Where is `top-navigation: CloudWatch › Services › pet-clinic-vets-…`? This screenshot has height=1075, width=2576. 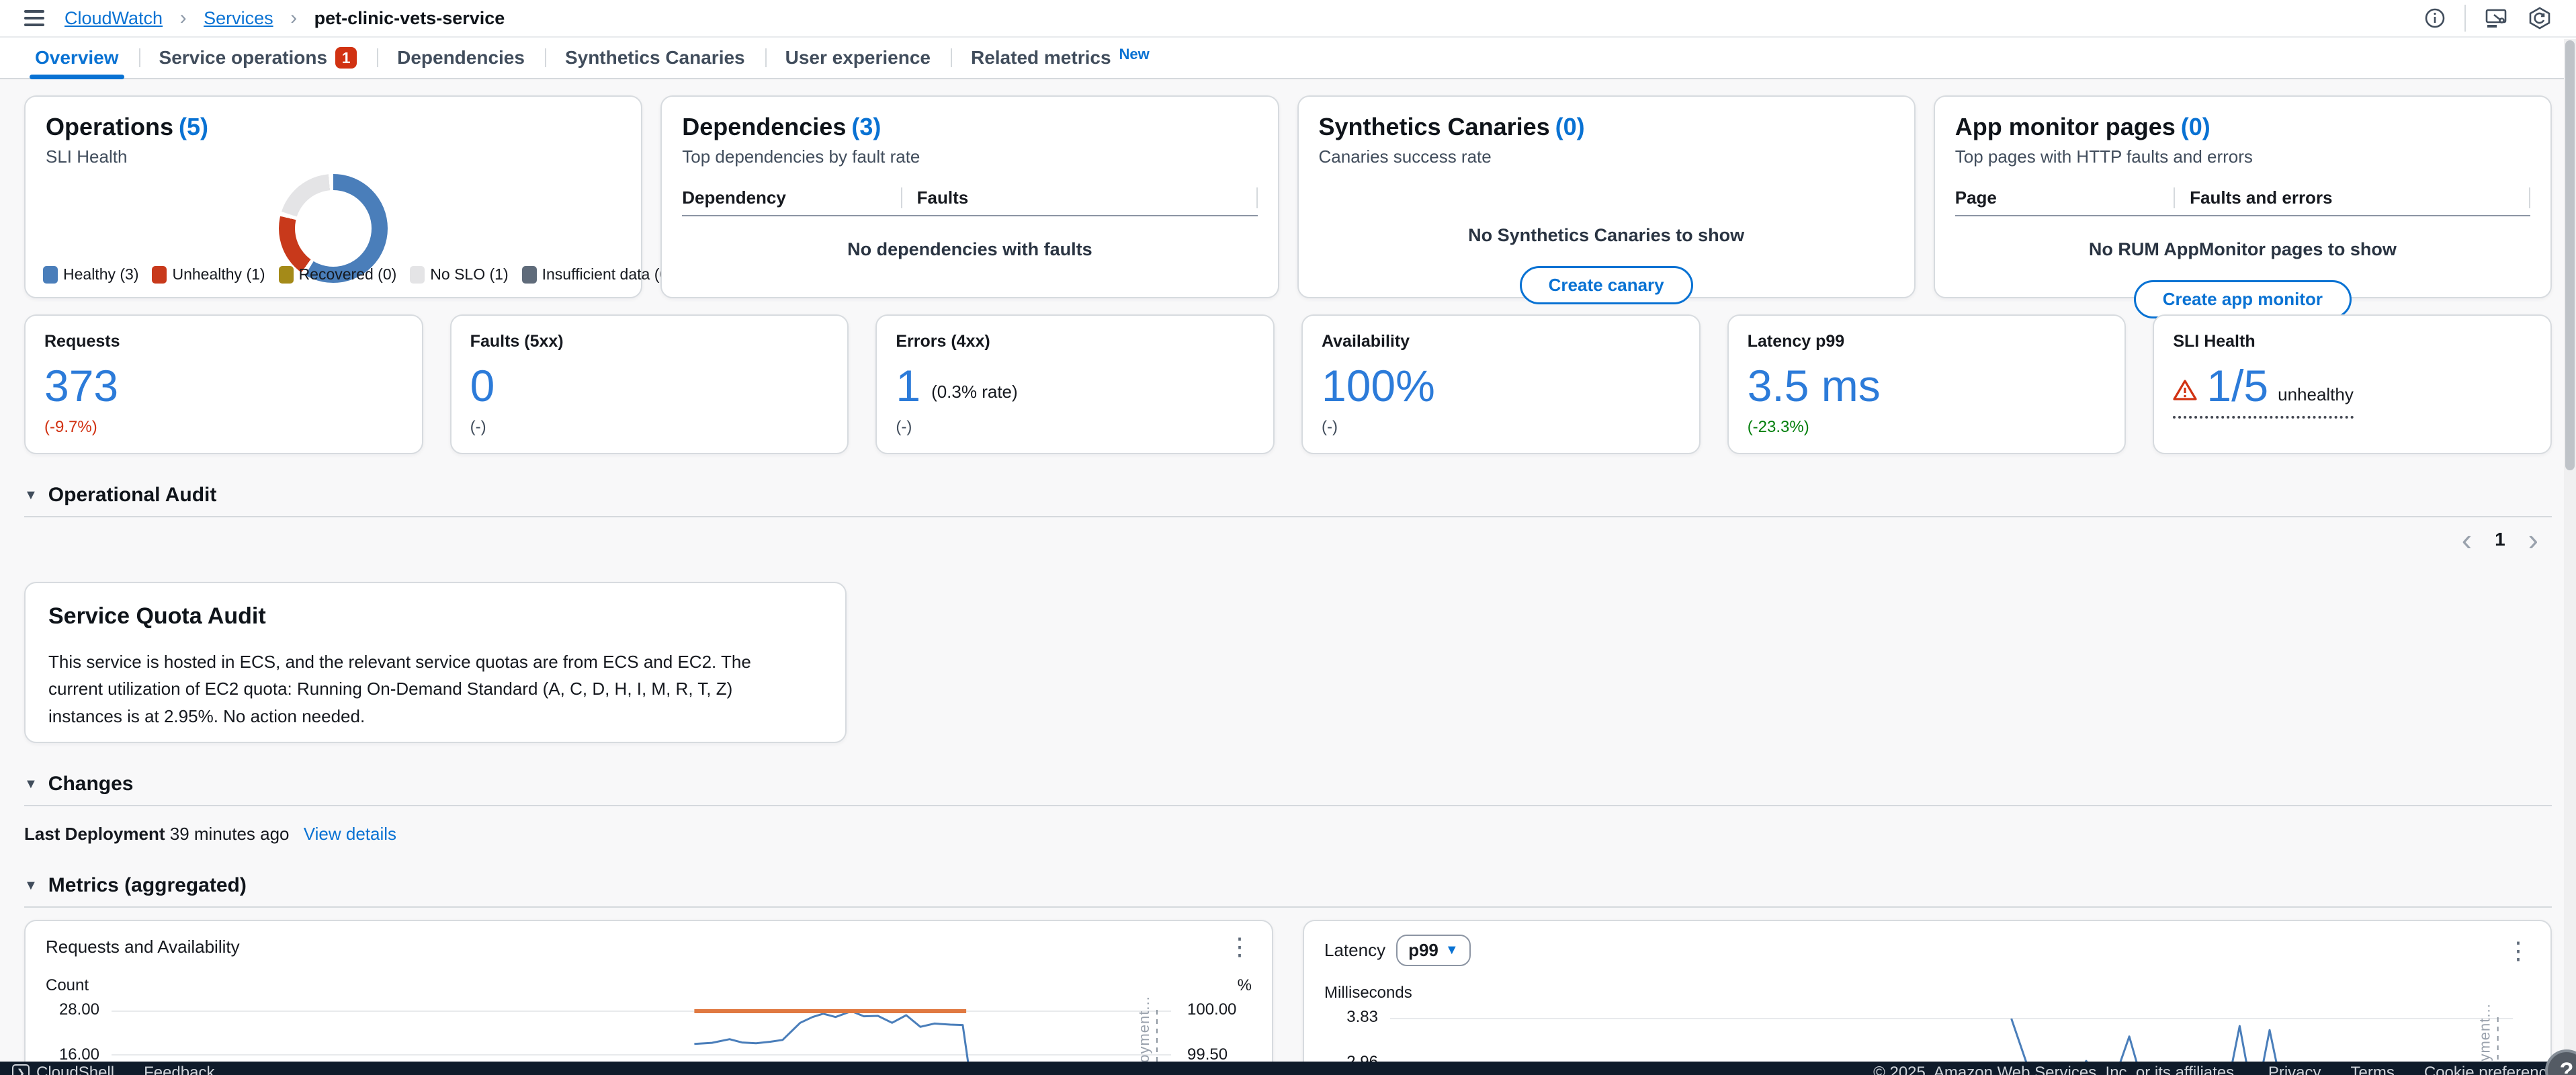 top-navigation: CloudWatch › Services › pet-clinic-vets-… is located at coordinates (1288, 19).